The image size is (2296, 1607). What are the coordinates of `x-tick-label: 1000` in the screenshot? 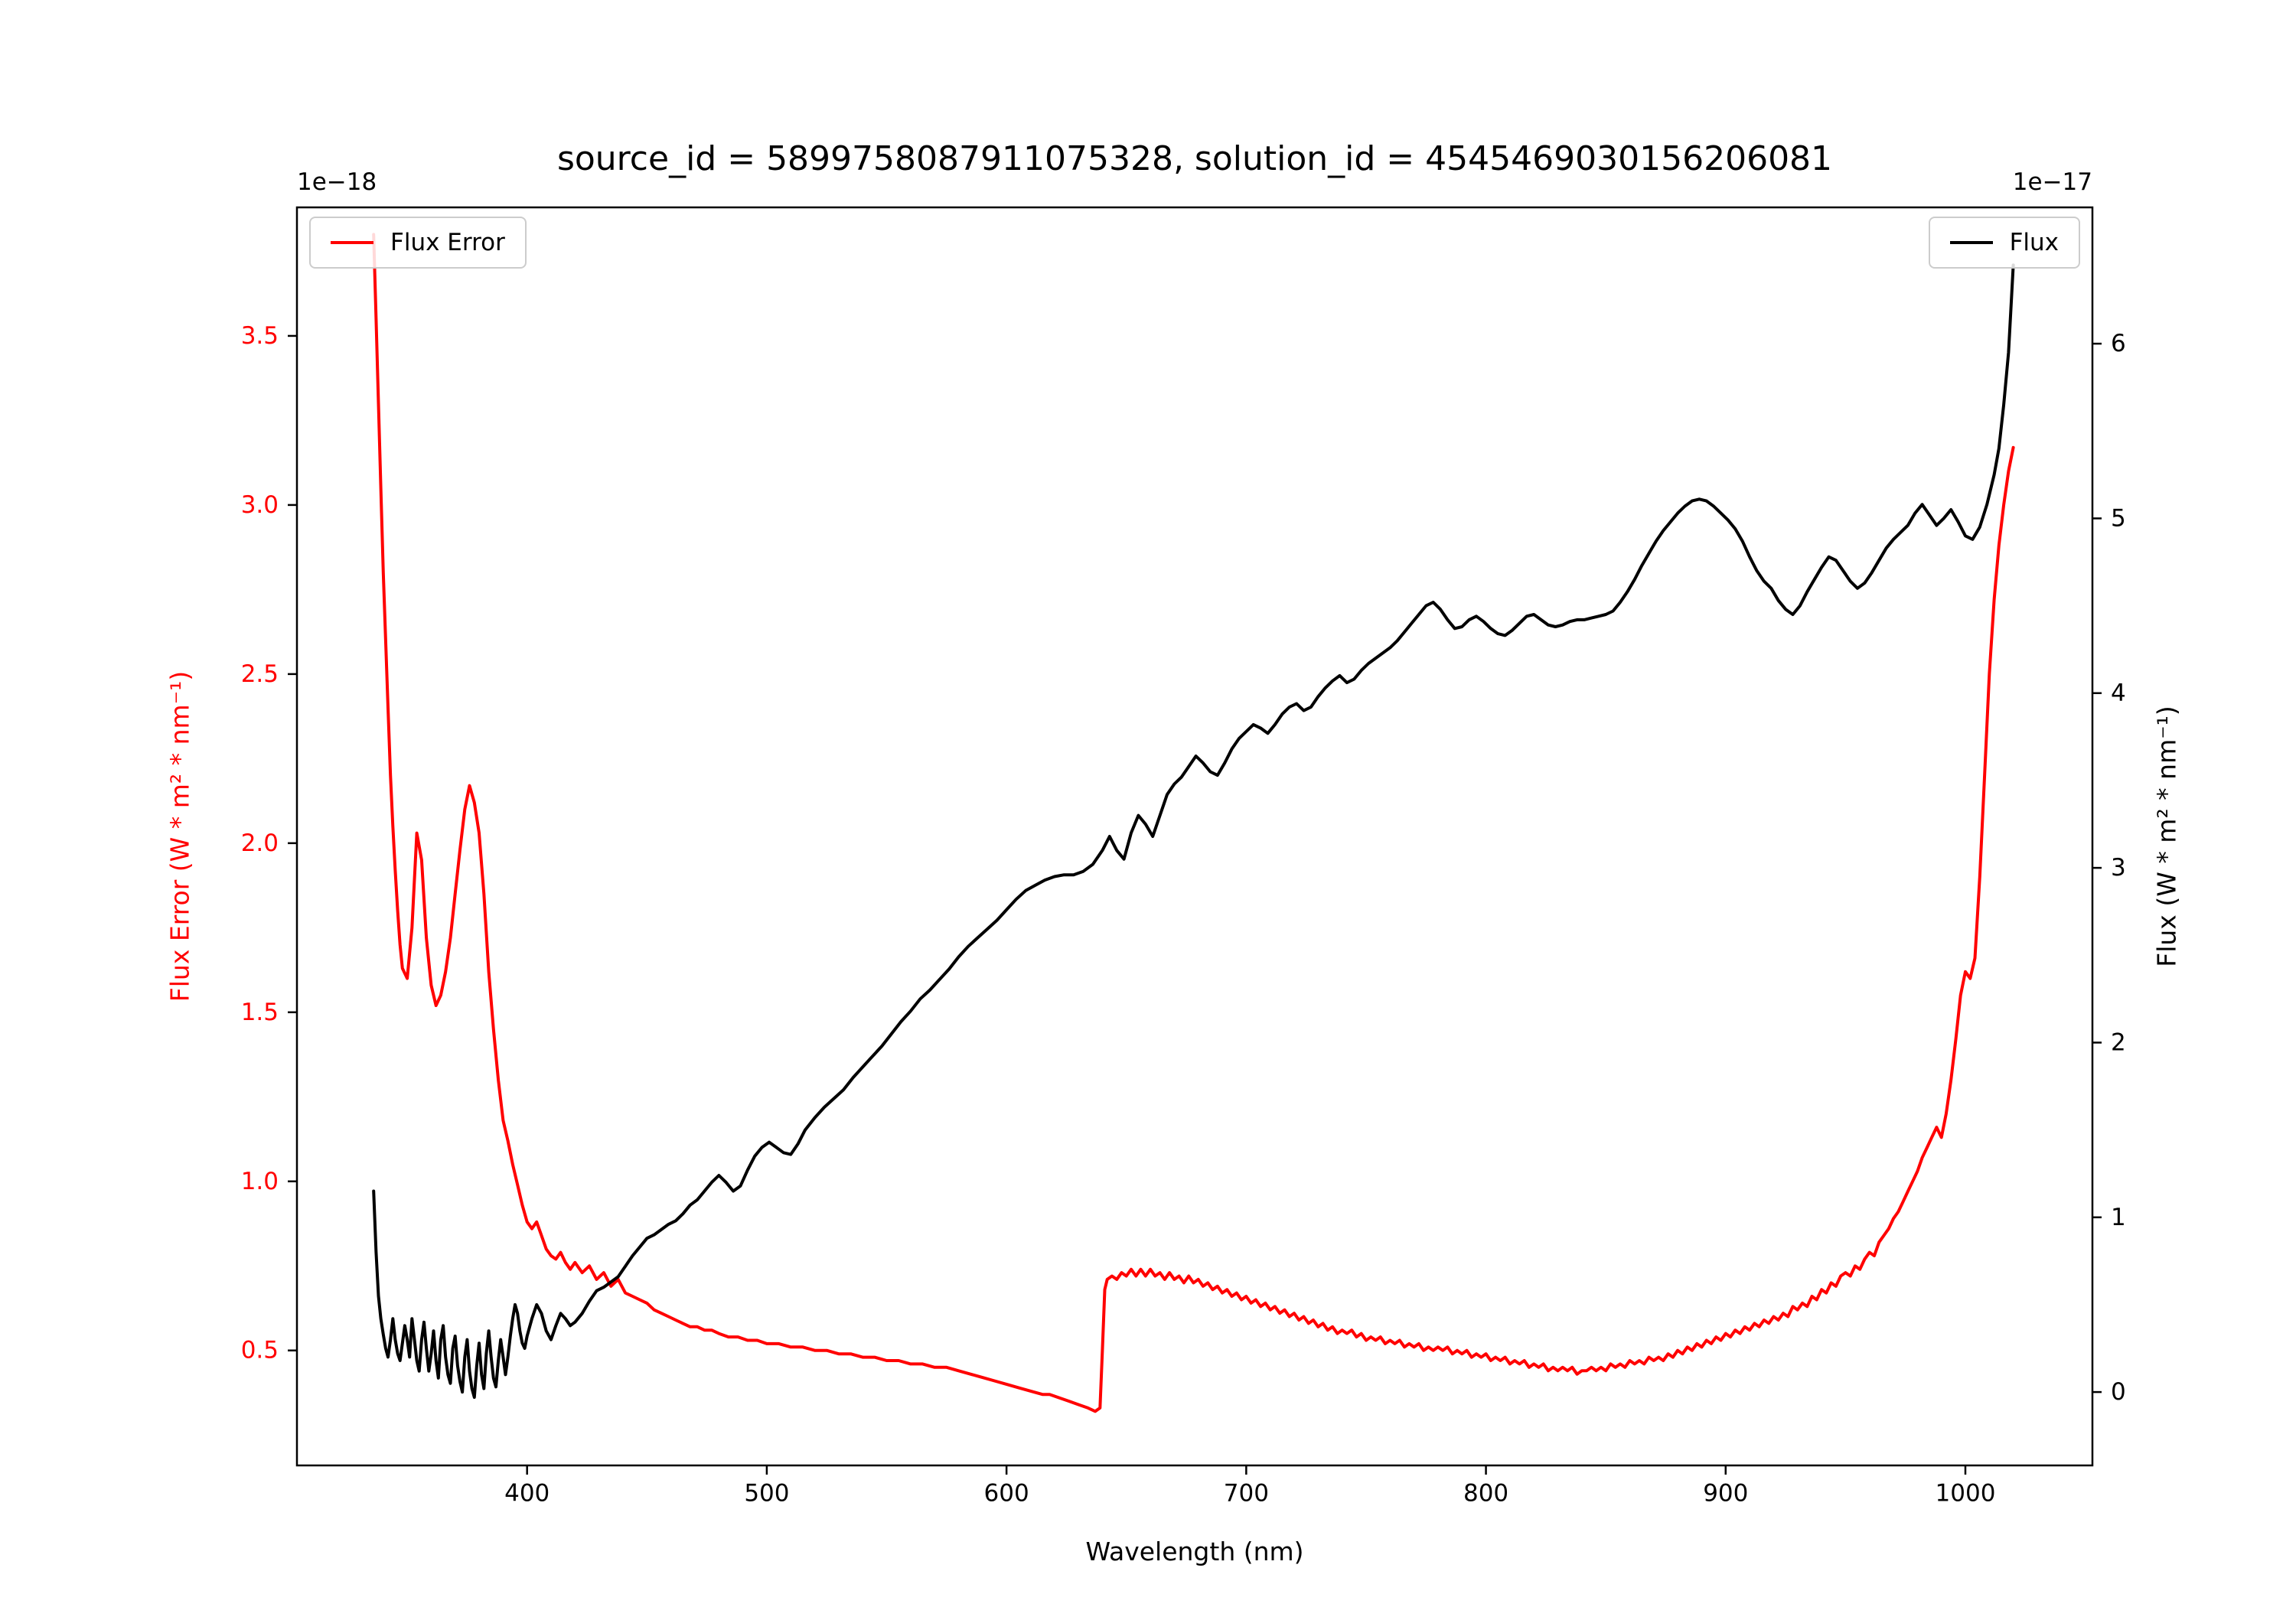 It's located at (1966, 1493).